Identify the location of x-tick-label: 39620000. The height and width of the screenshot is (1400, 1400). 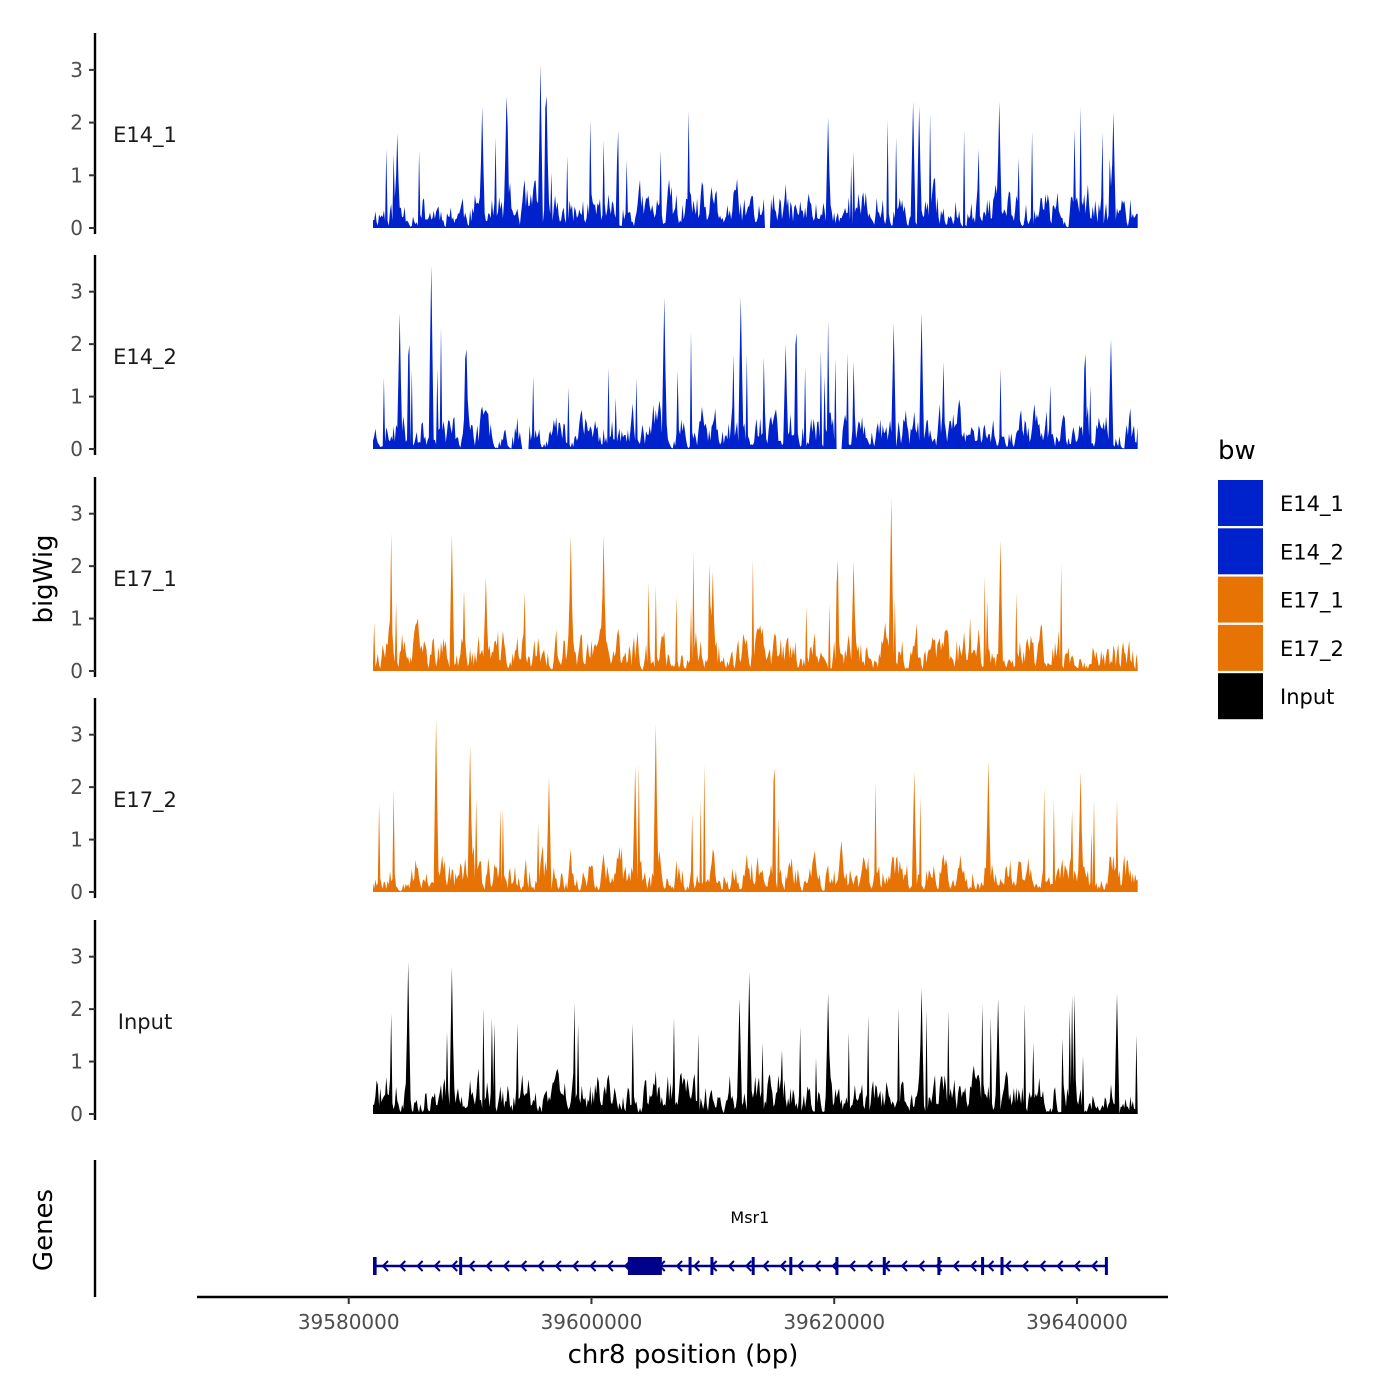
(834, 1322).